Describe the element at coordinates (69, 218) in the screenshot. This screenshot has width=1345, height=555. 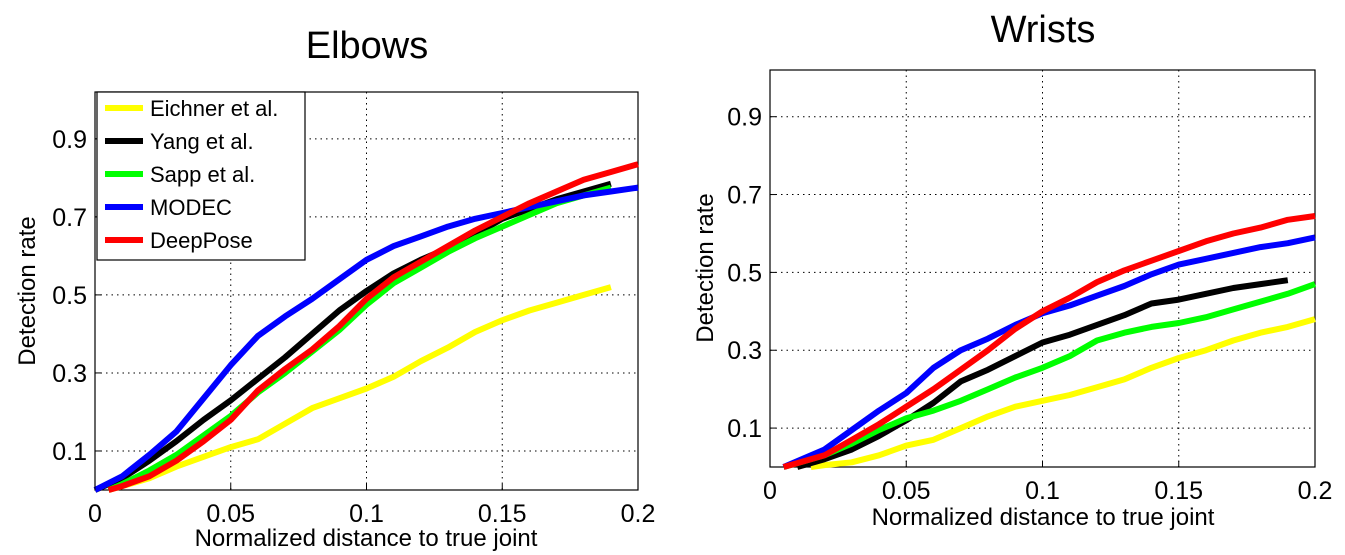
I see `elbows-y-tick-label: 0.7` at that location.